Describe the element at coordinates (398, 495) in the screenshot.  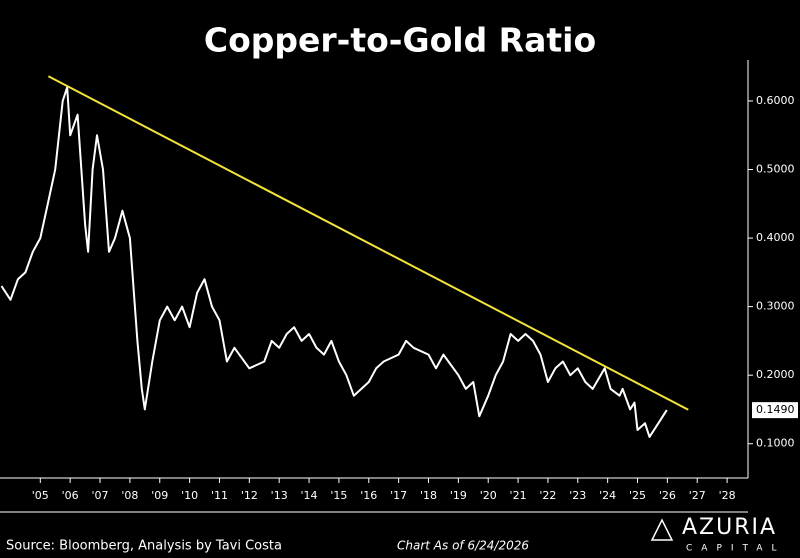
I see `x-tick-label: '17` at that location.